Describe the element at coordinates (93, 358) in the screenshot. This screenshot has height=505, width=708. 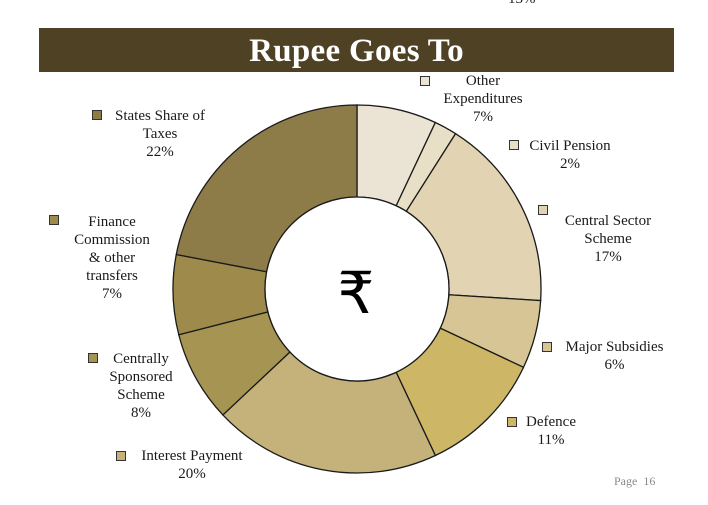
I see `legend-marker-centrally-sponsored` at that location.